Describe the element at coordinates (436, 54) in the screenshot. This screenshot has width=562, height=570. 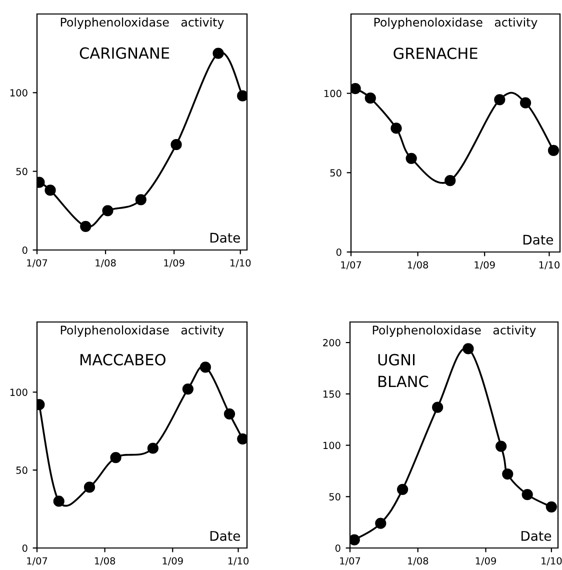
I see `text: GRENACHE` at that location.